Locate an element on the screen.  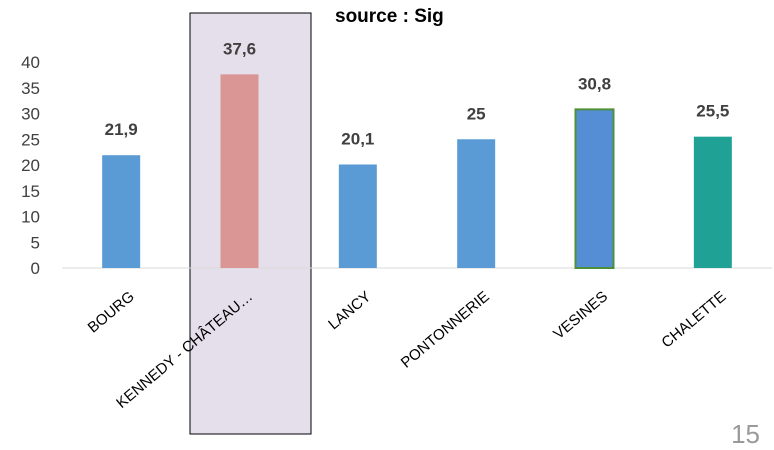
bar-bourg is located at coordinates (121, 211).